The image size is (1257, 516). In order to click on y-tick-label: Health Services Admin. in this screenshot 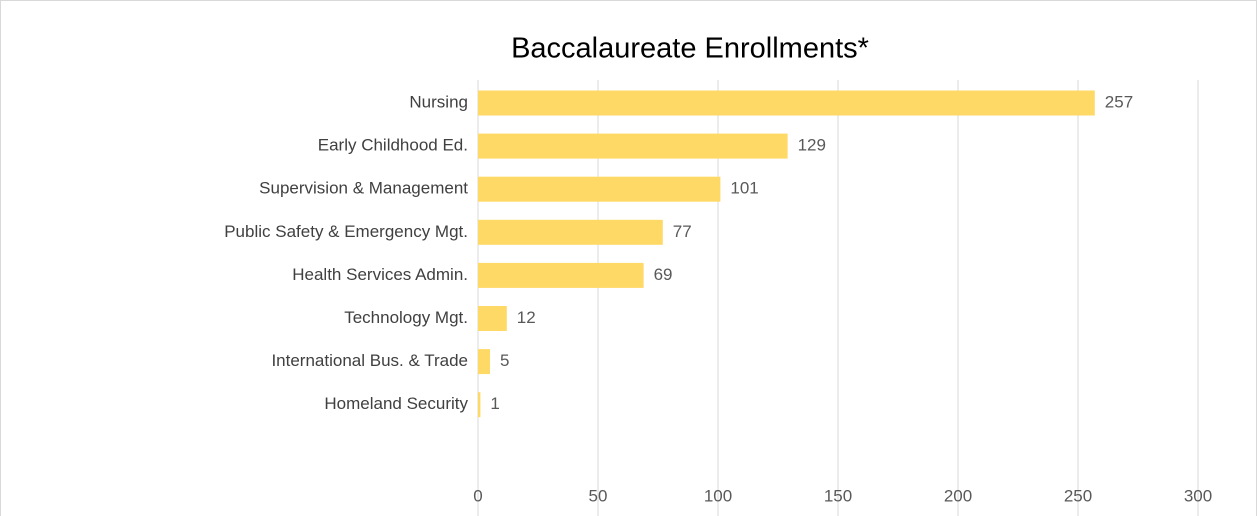, I will do `click(380, 274)`.